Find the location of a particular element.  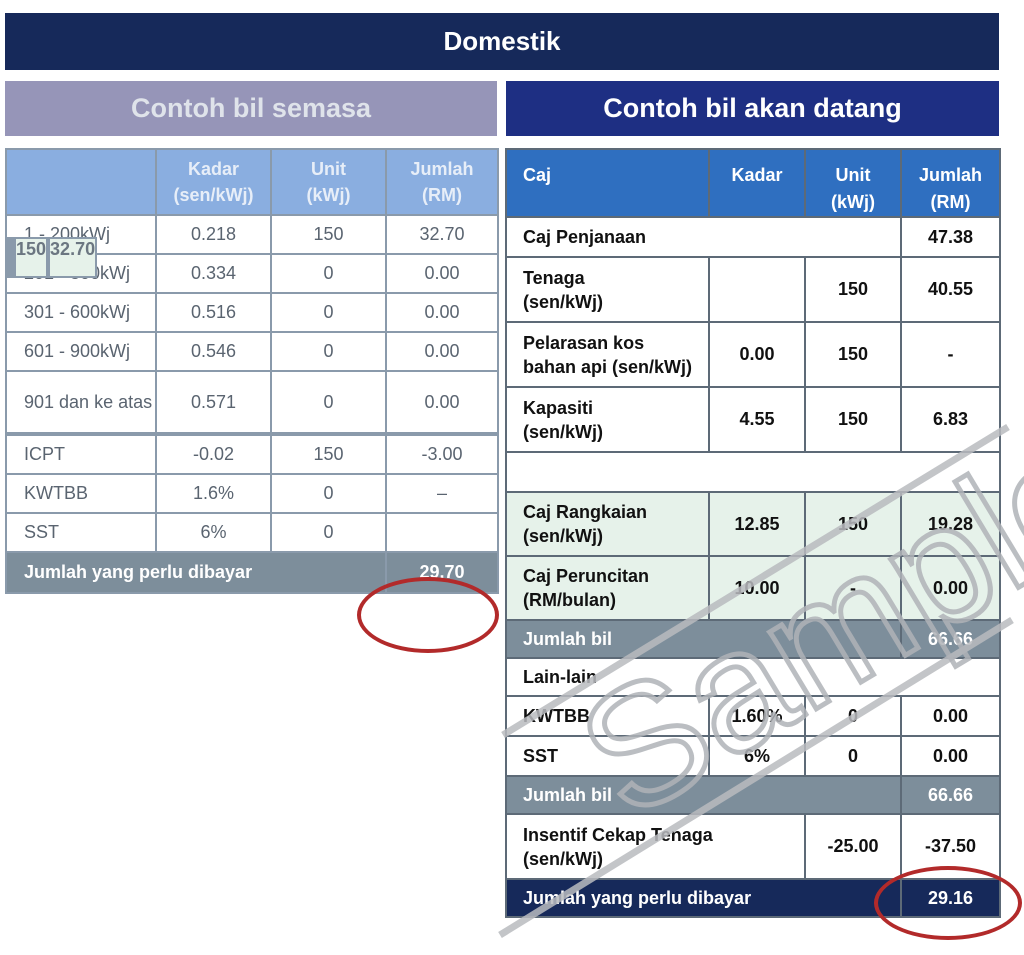

table-row: KWTBB 1.6% 0 – is located at coordinates (252, 493).